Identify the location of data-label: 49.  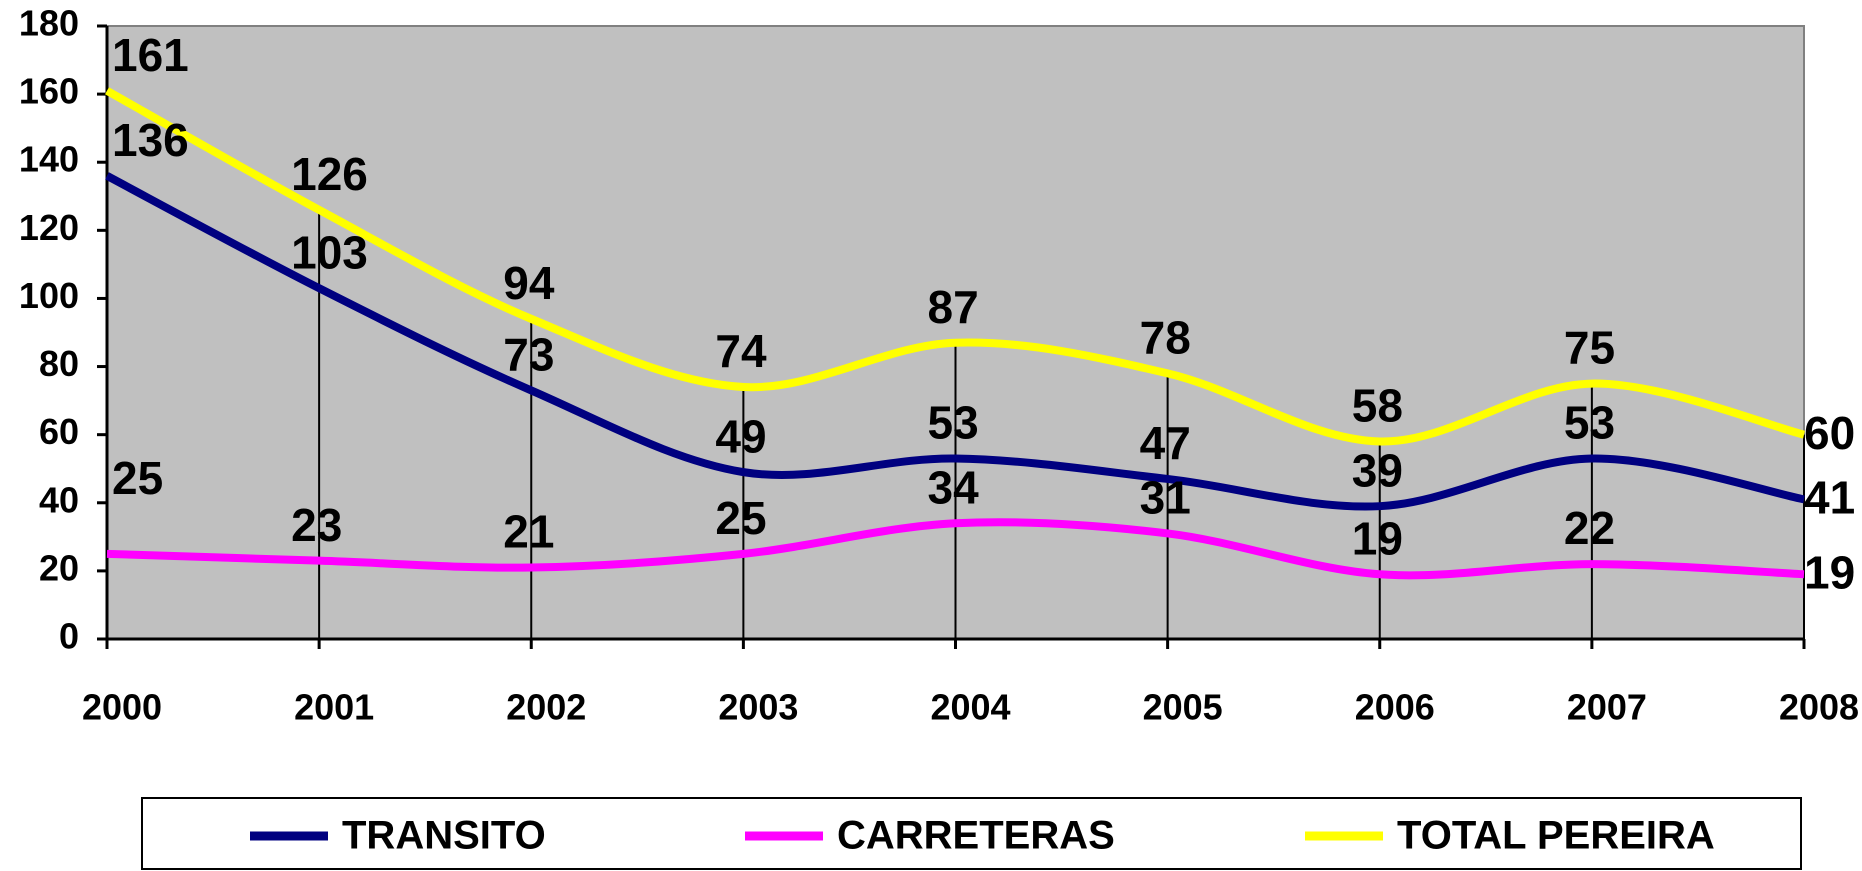
(740, 436).